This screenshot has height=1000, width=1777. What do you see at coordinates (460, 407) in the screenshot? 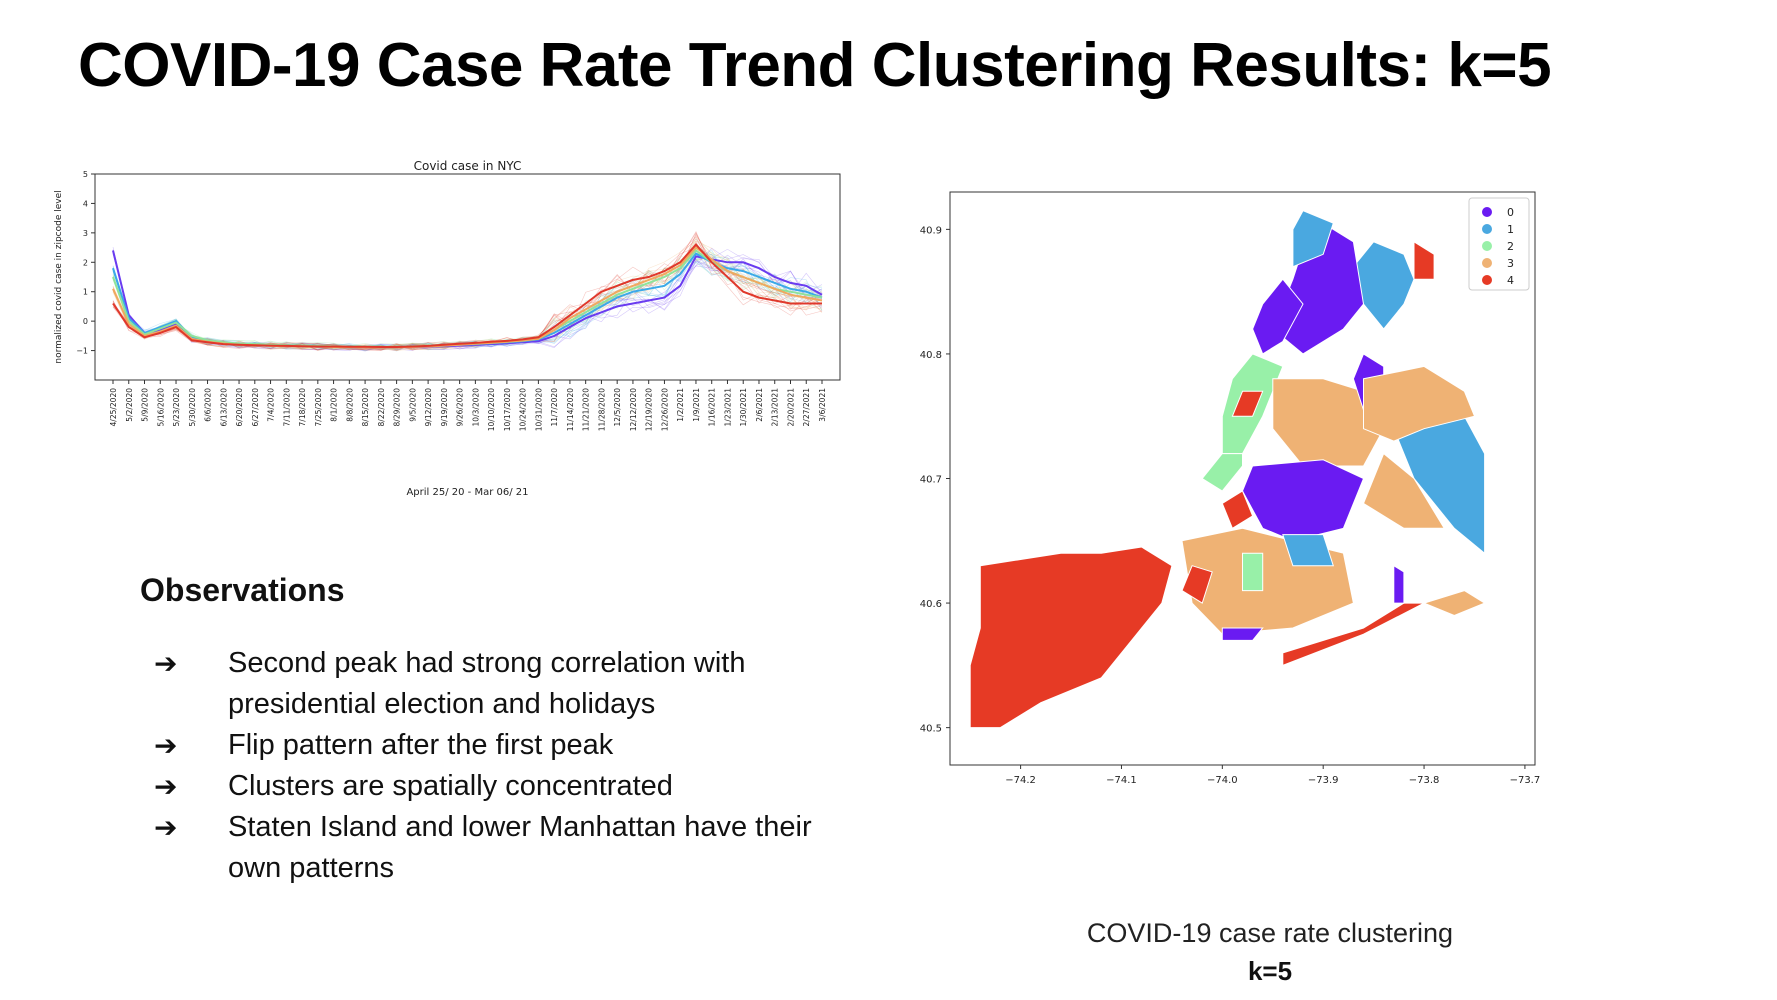
I see `x-tick-label: 9/26/2020` at bounding box center [460, 407].